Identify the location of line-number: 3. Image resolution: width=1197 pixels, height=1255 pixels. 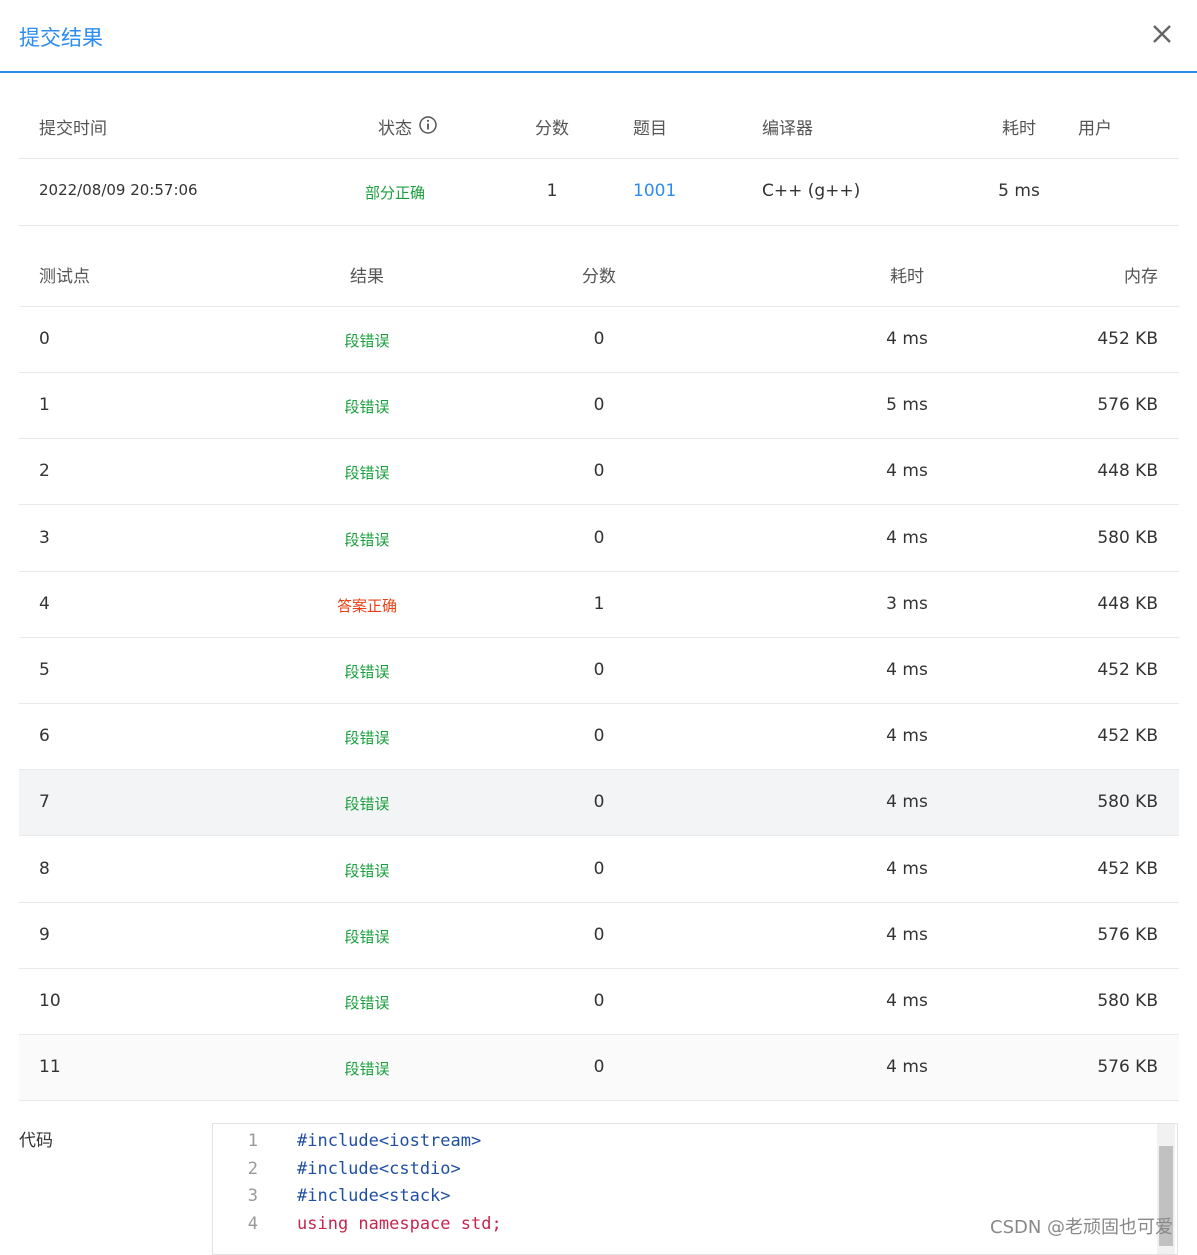
(252, 1196).